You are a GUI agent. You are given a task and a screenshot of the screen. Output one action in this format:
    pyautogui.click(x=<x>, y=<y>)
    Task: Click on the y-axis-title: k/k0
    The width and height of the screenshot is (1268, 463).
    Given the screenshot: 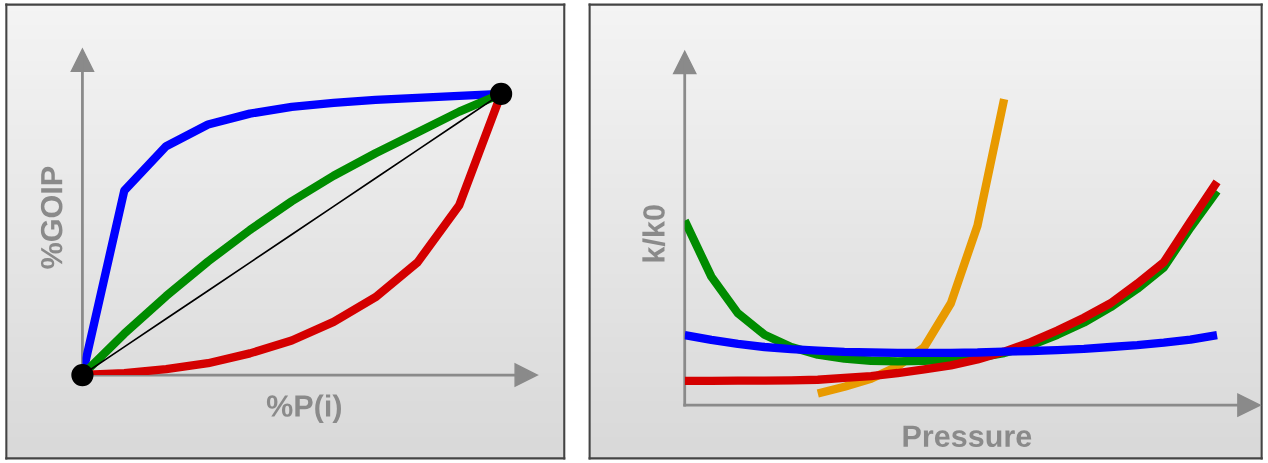 What is the action you would take?
    pyautogui.click(x=654, y=233)
    